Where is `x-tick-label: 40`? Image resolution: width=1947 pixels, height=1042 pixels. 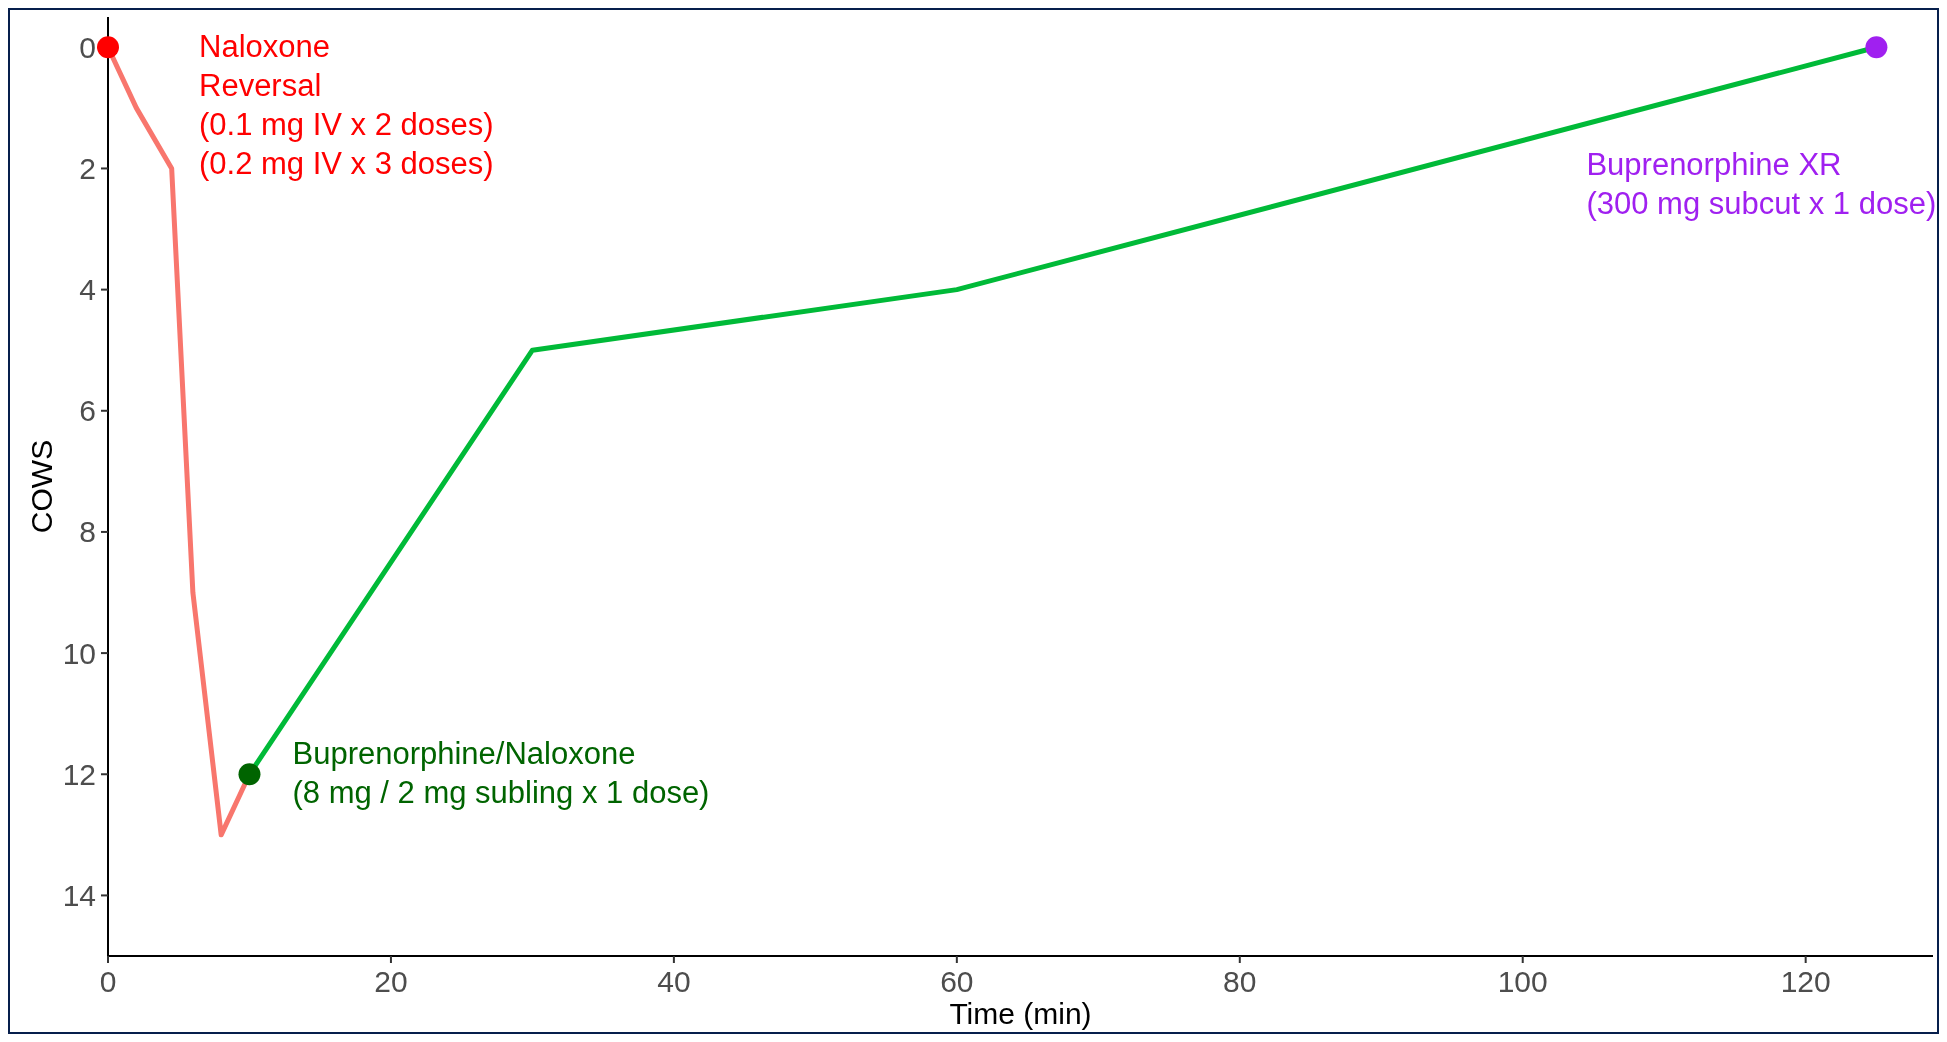
x-tick-label: 40 is located at coordinates (674, 981).